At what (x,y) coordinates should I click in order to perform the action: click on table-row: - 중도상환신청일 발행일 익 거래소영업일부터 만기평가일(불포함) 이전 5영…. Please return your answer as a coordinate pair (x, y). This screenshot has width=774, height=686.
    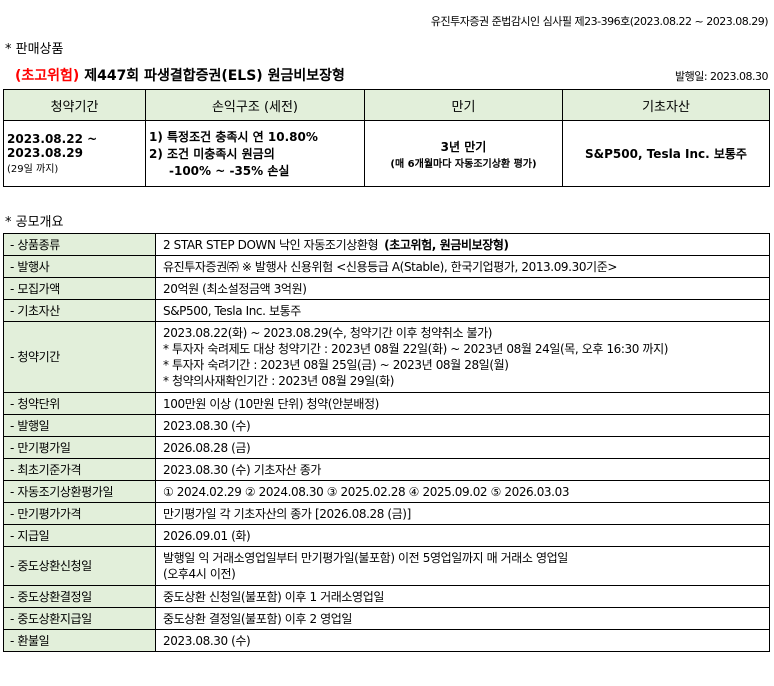
    Looking at the image, I should click on (386, 566).